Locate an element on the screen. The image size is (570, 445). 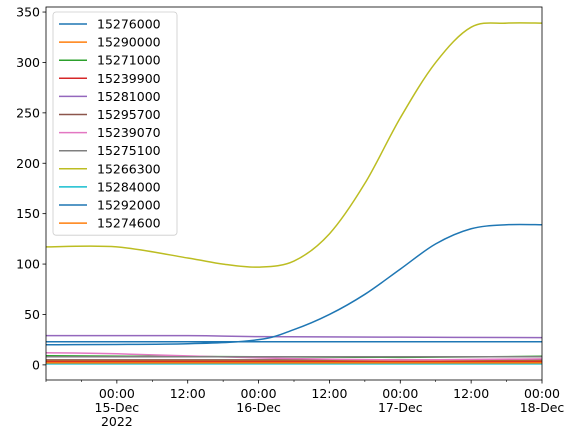
x-tick-label: 15-Dec is located at coordinates (117, 407).